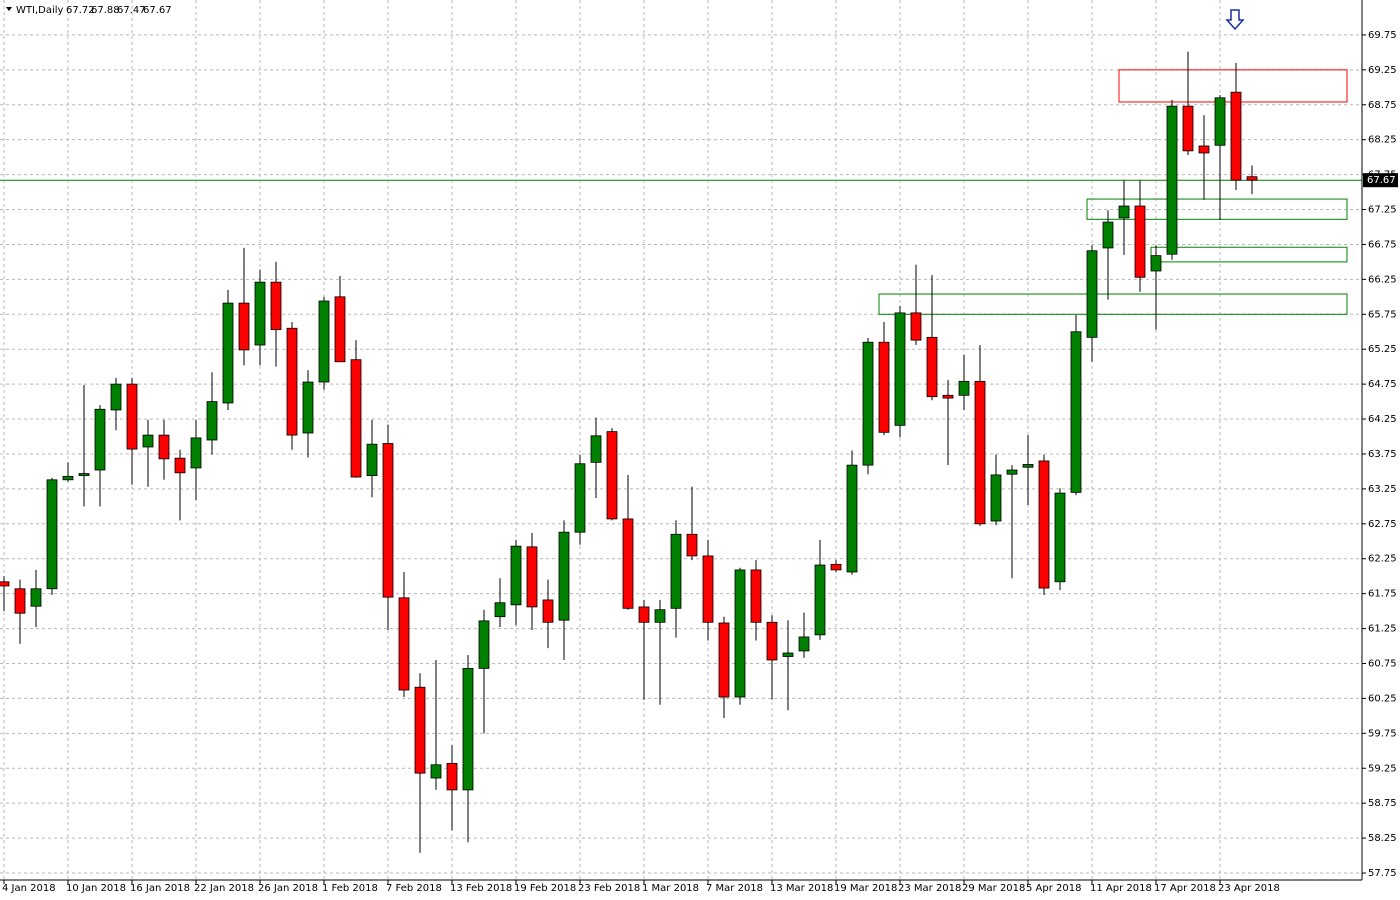 The width and height of the screenshot is (1400, 900). What do you see at coordinates (1121, 888) in the screenshot?
I see `x-tick-label: 11 Apr 2018` at bounding box center [1121, 888].